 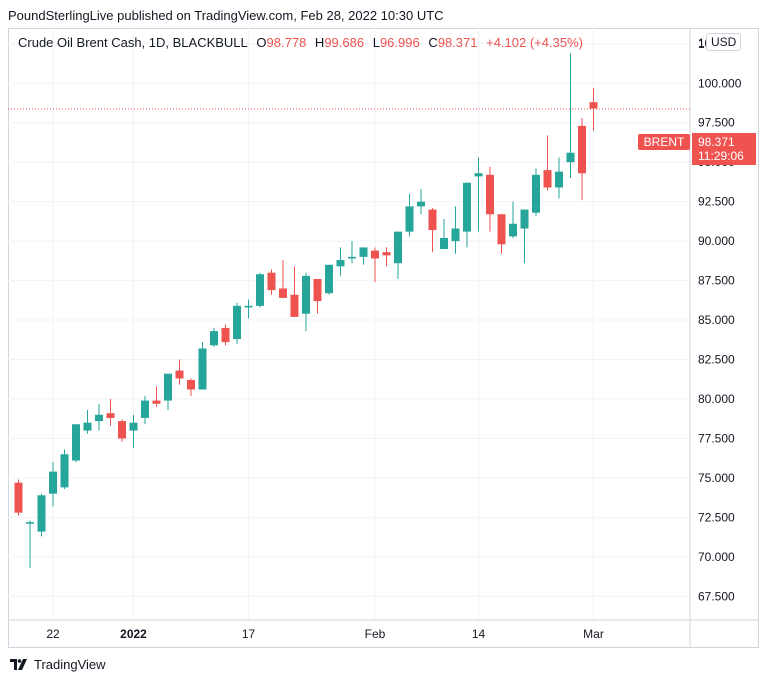 What do you see at coordinates (716, 281) in the screenshot?
I see `price-axis-label: 87.500` at bounding box center [716, 281].